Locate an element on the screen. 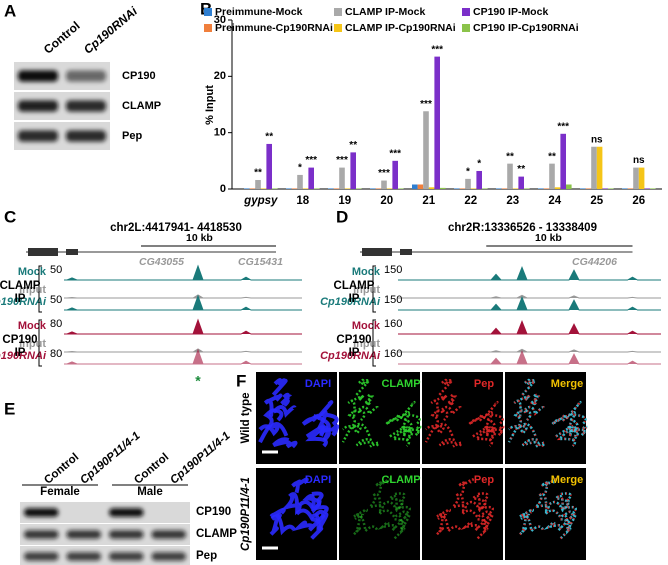  lane-label: Control is located at coordinates (151, 468).